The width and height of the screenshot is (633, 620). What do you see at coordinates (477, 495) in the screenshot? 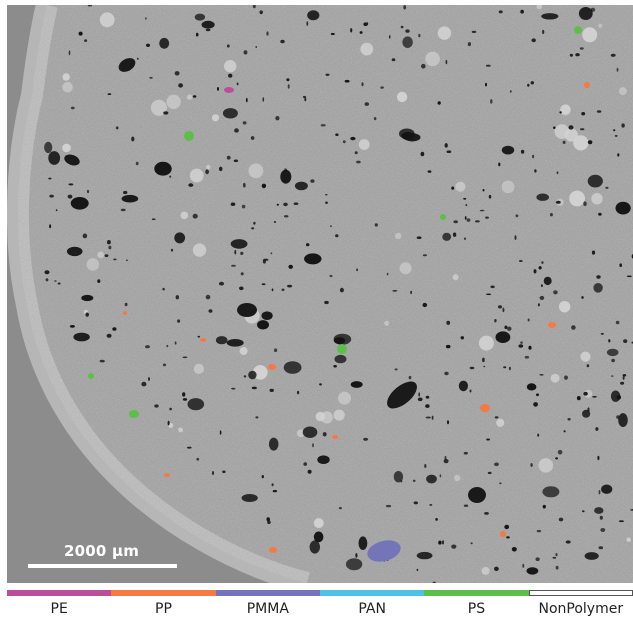
I see `cavity` at bounding box center [477, 495].